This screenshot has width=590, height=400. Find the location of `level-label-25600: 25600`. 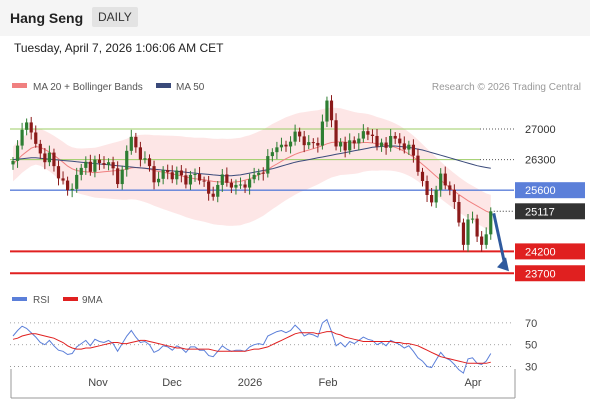

level-label-25600: 25600 is located at coordinates (540, 191).